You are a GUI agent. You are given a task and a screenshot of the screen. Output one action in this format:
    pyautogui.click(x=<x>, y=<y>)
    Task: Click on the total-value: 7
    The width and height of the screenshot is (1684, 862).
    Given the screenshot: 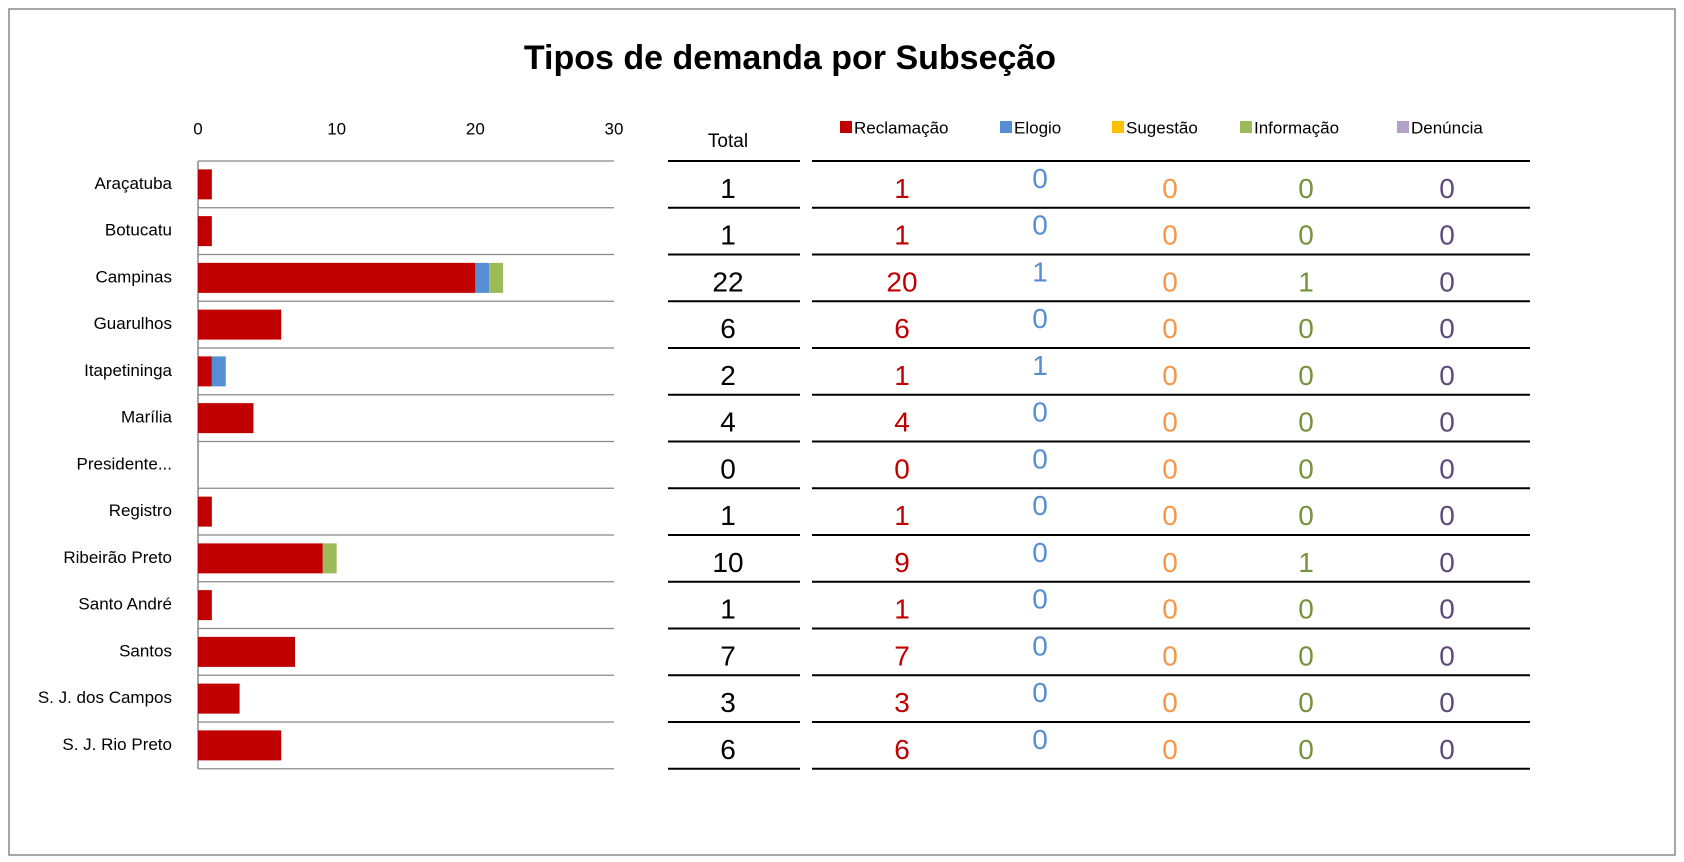 What is the action you would take?
    pyautogui.click(x=728, y=655)
    